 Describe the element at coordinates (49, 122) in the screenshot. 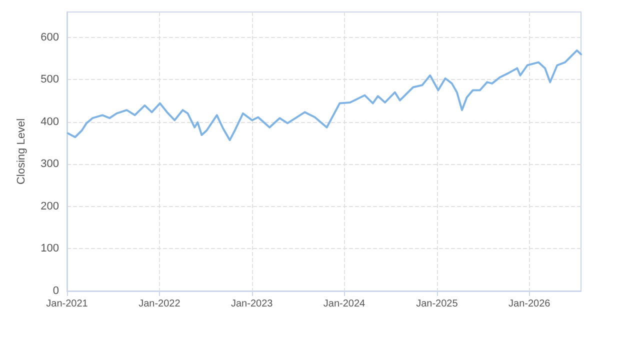

I see `y-tick-label: 400` at that location.